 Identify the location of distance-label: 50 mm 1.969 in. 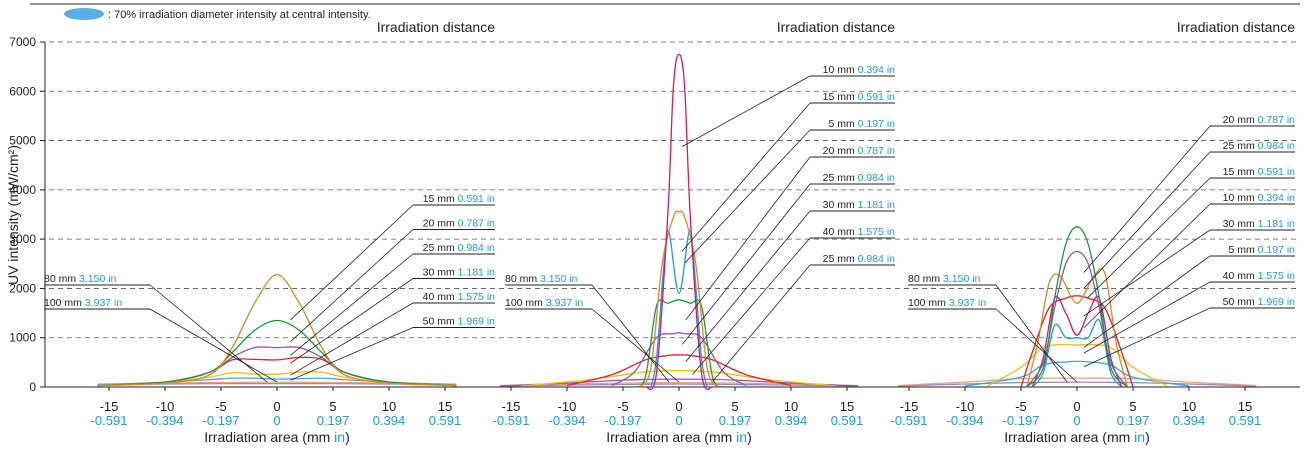
(1259, 302).